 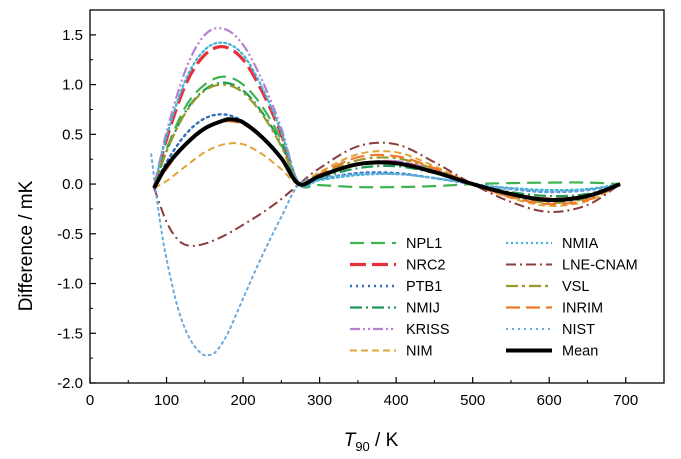 I want to click on legend-item-nrc2: NRC2, so click(x=397, y=266).